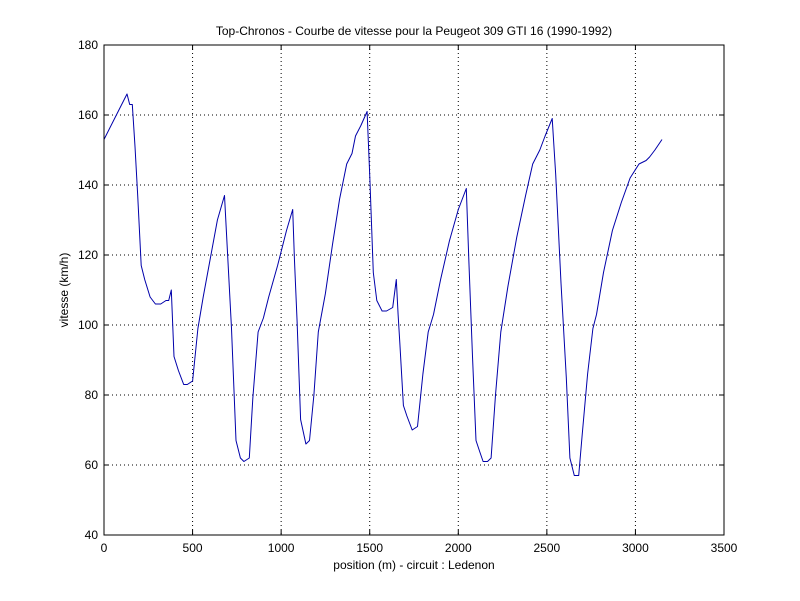  Describe the element at coordinates (281, 548) in the screenshot. I see `x-tick-label: 1000` at that location.